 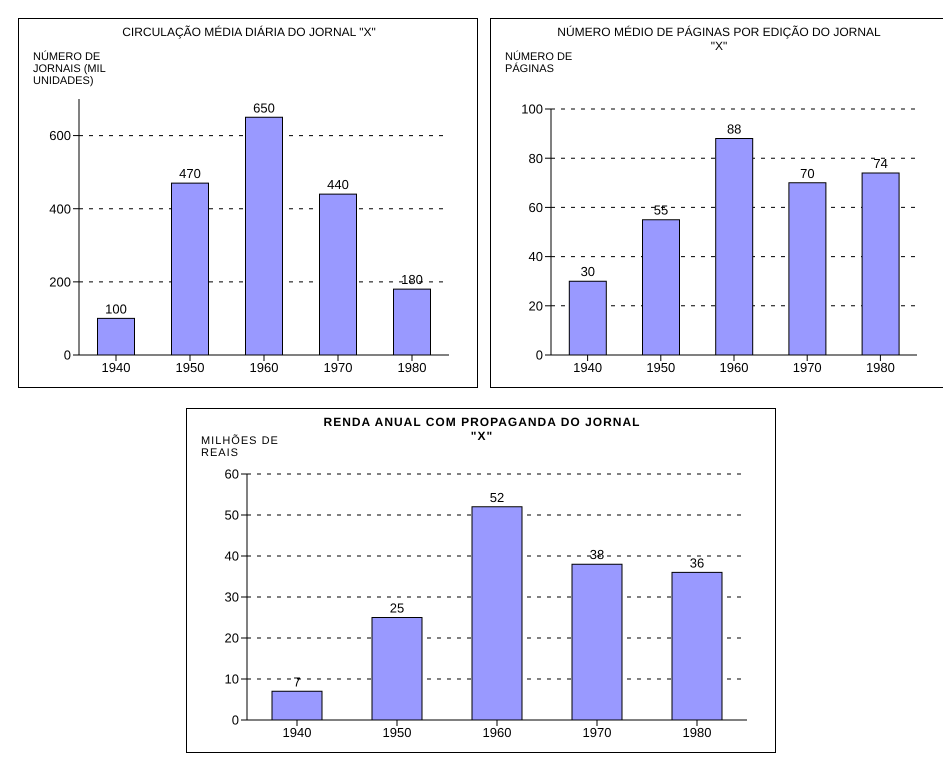 I want to click on chart-title: CIRCULAÇÃO MÉDIA DIÁRIA DO JORNAL "X", so click(x=249, y=32).